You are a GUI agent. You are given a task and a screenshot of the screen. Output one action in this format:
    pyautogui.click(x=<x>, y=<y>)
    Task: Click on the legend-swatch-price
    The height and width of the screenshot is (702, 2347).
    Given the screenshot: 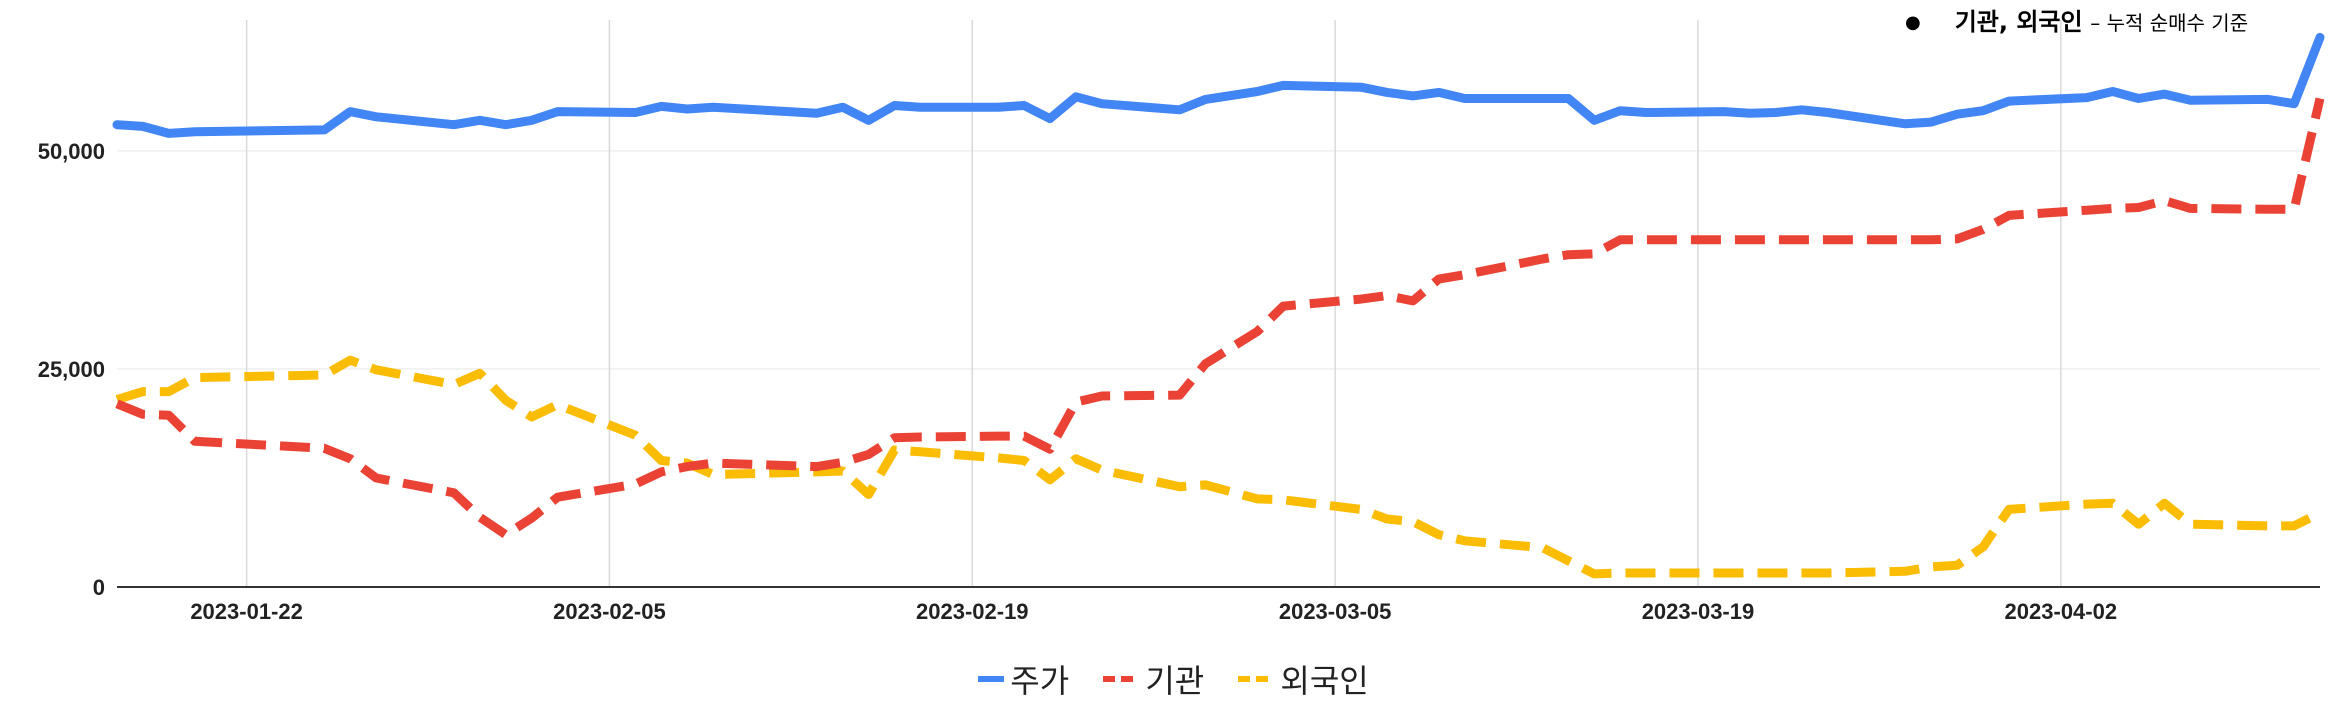 What is the action you would take?
    pyautogui.click(x=991, y=679)
    